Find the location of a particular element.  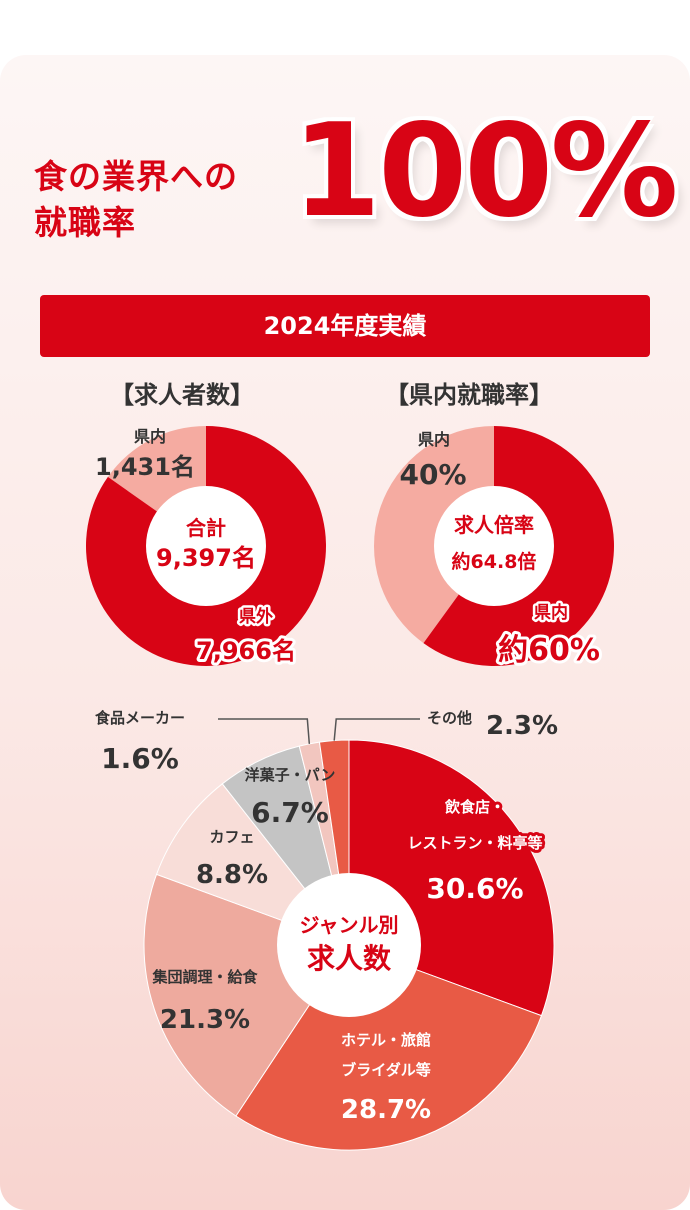

genre-value-4: 6.7% is located at coordinates (290, 812).